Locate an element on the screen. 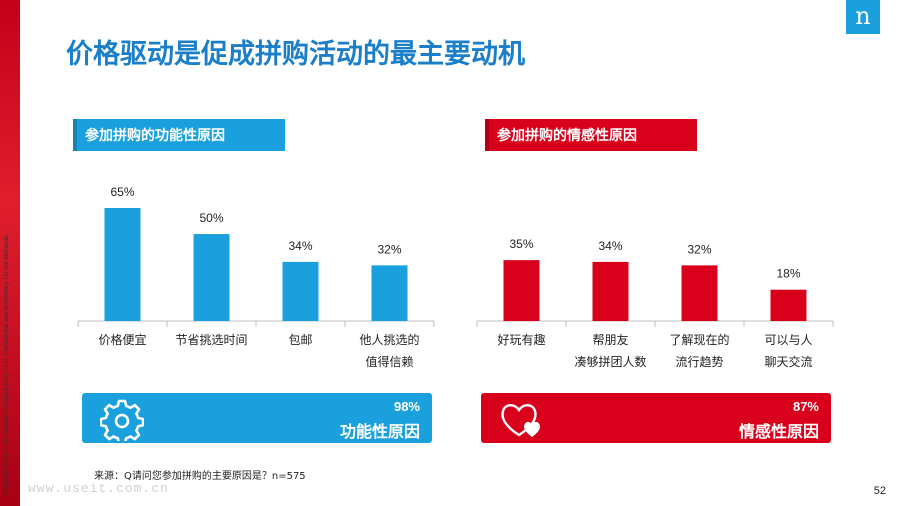 The image size is (900, 506). category-label: 聊天交流 is located at coordinates (788, 361).